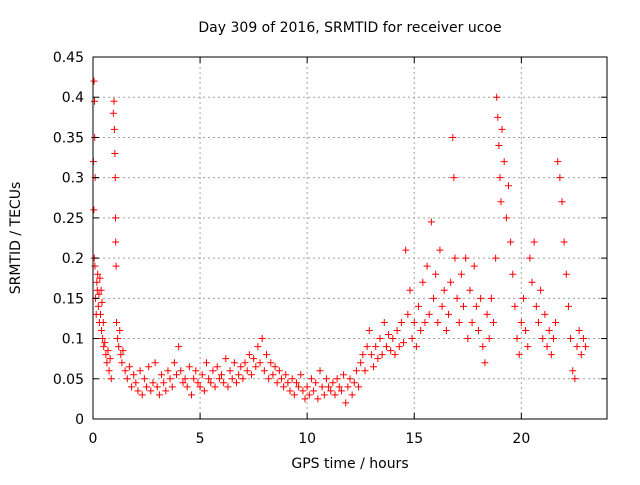 Image resolution: width=640 pixels, height=485 pixels. Describe the element at coordinates (79, 420) in the screenshot. I see `y-tick-label: 0` at that location.